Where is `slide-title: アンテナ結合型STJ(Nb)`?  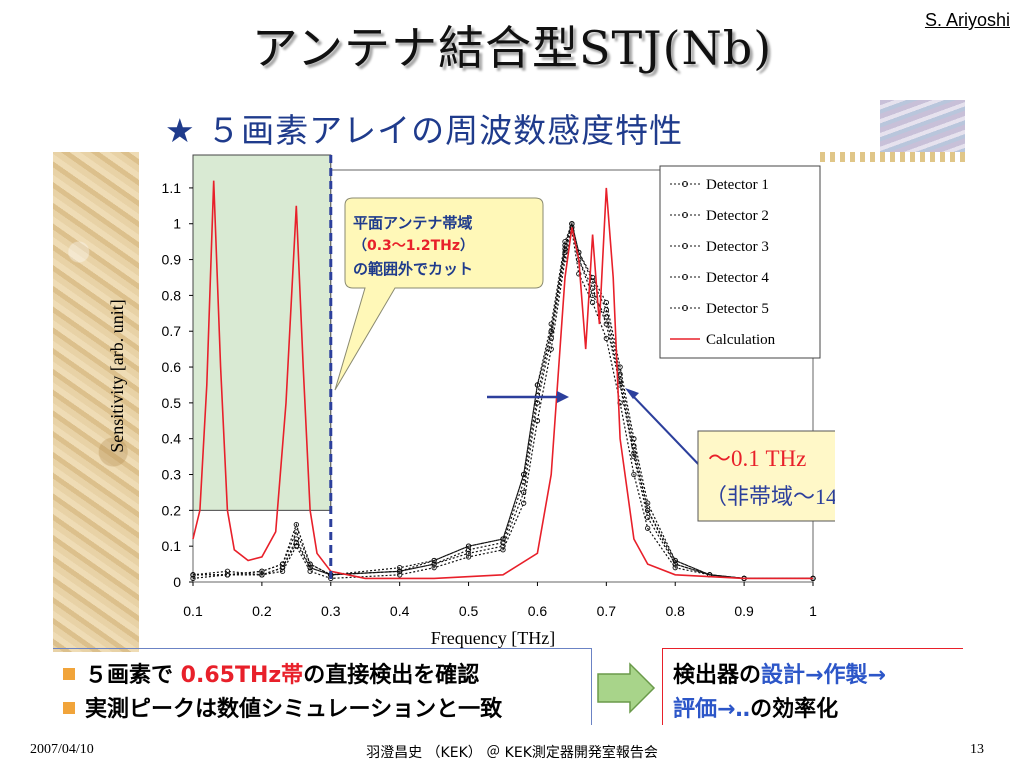 slide-title: アンテナ結合型STJ(Nb) is located at coordinates (512, 48).